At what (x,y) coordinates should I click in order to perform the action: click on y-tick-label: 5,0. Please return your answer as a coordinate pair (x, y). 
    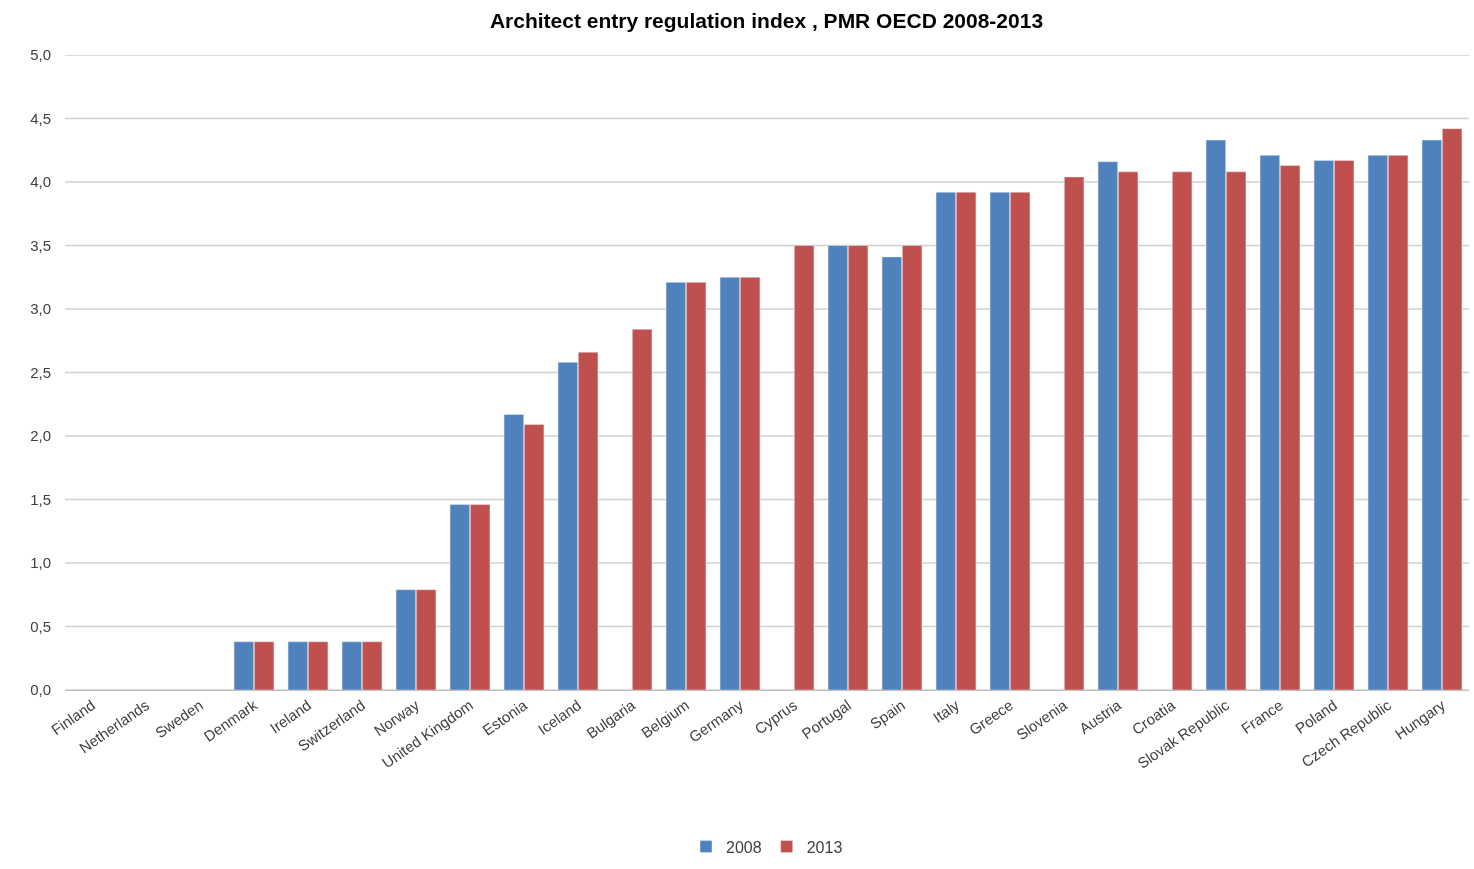
    Looking at the image, I should click on (40, 55).